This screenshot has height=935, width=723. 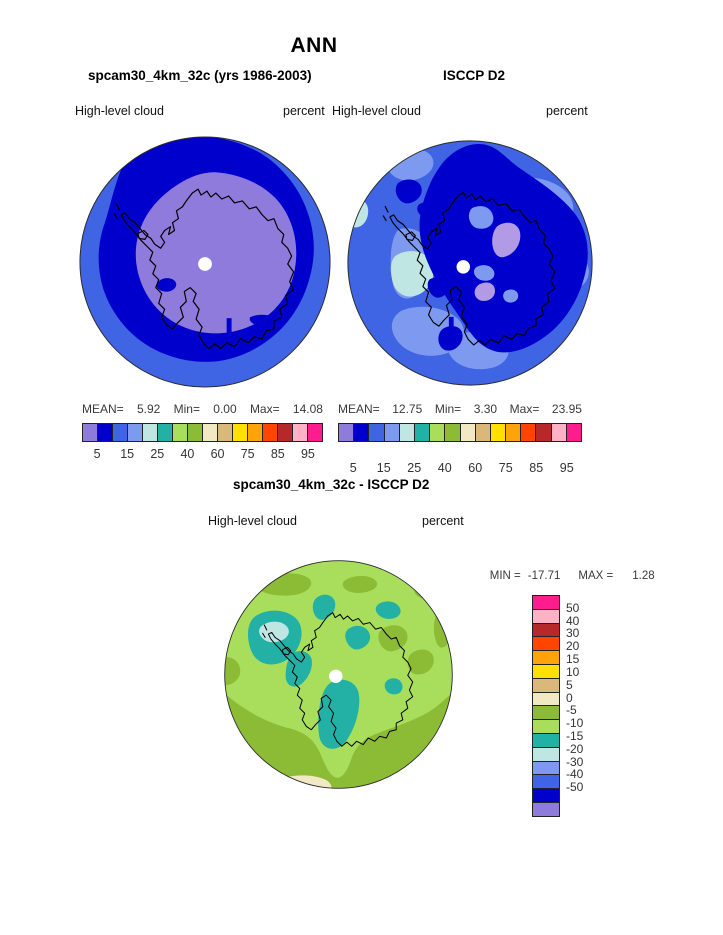 I want to click on min-value: 3.30, so click(x=485, y=409).